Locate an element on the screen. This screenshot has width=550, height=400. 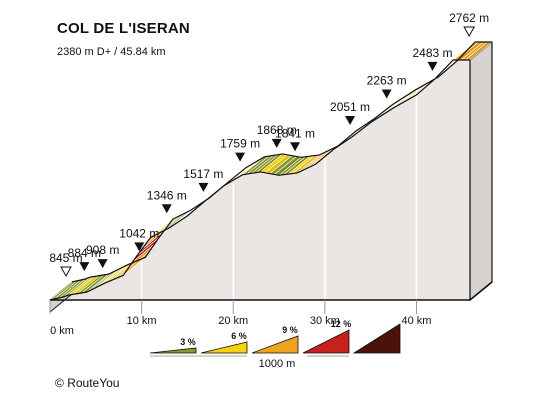
profile-base-edge is located at coordinates (271, 291).